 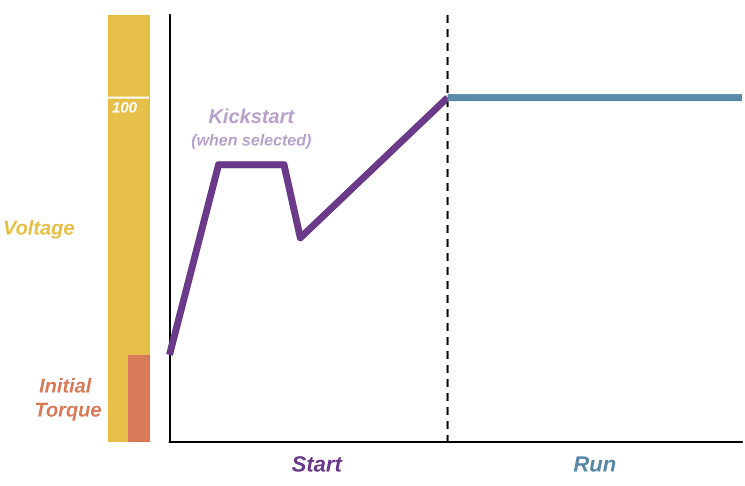 What do you see at coordinates (125, 108) in the screenshot?
I see `text: 100` at bounding box center [125, 108].